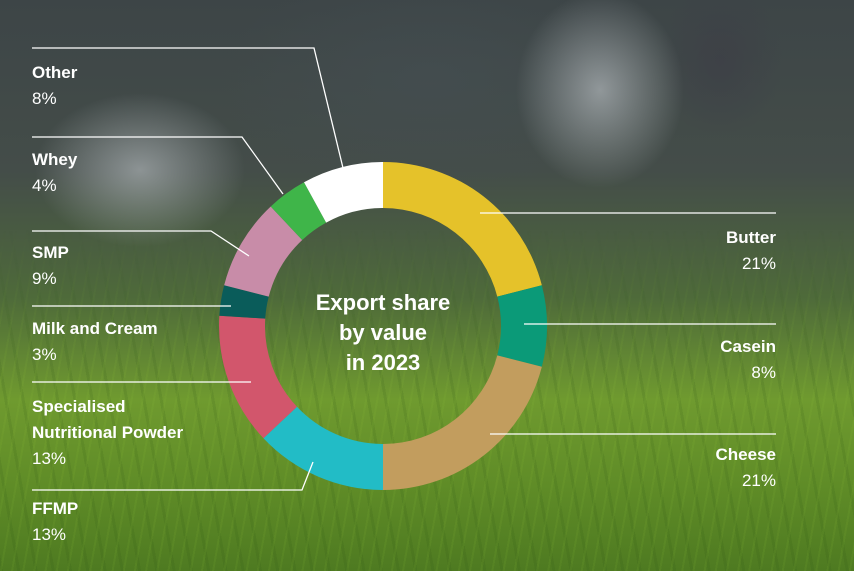 Image resolution: width=854 pixels, height=571 pixels. I want to click on label-specialised-nutritional-powder: Specialised Nutritional Powder 13%, so click(107, 433).